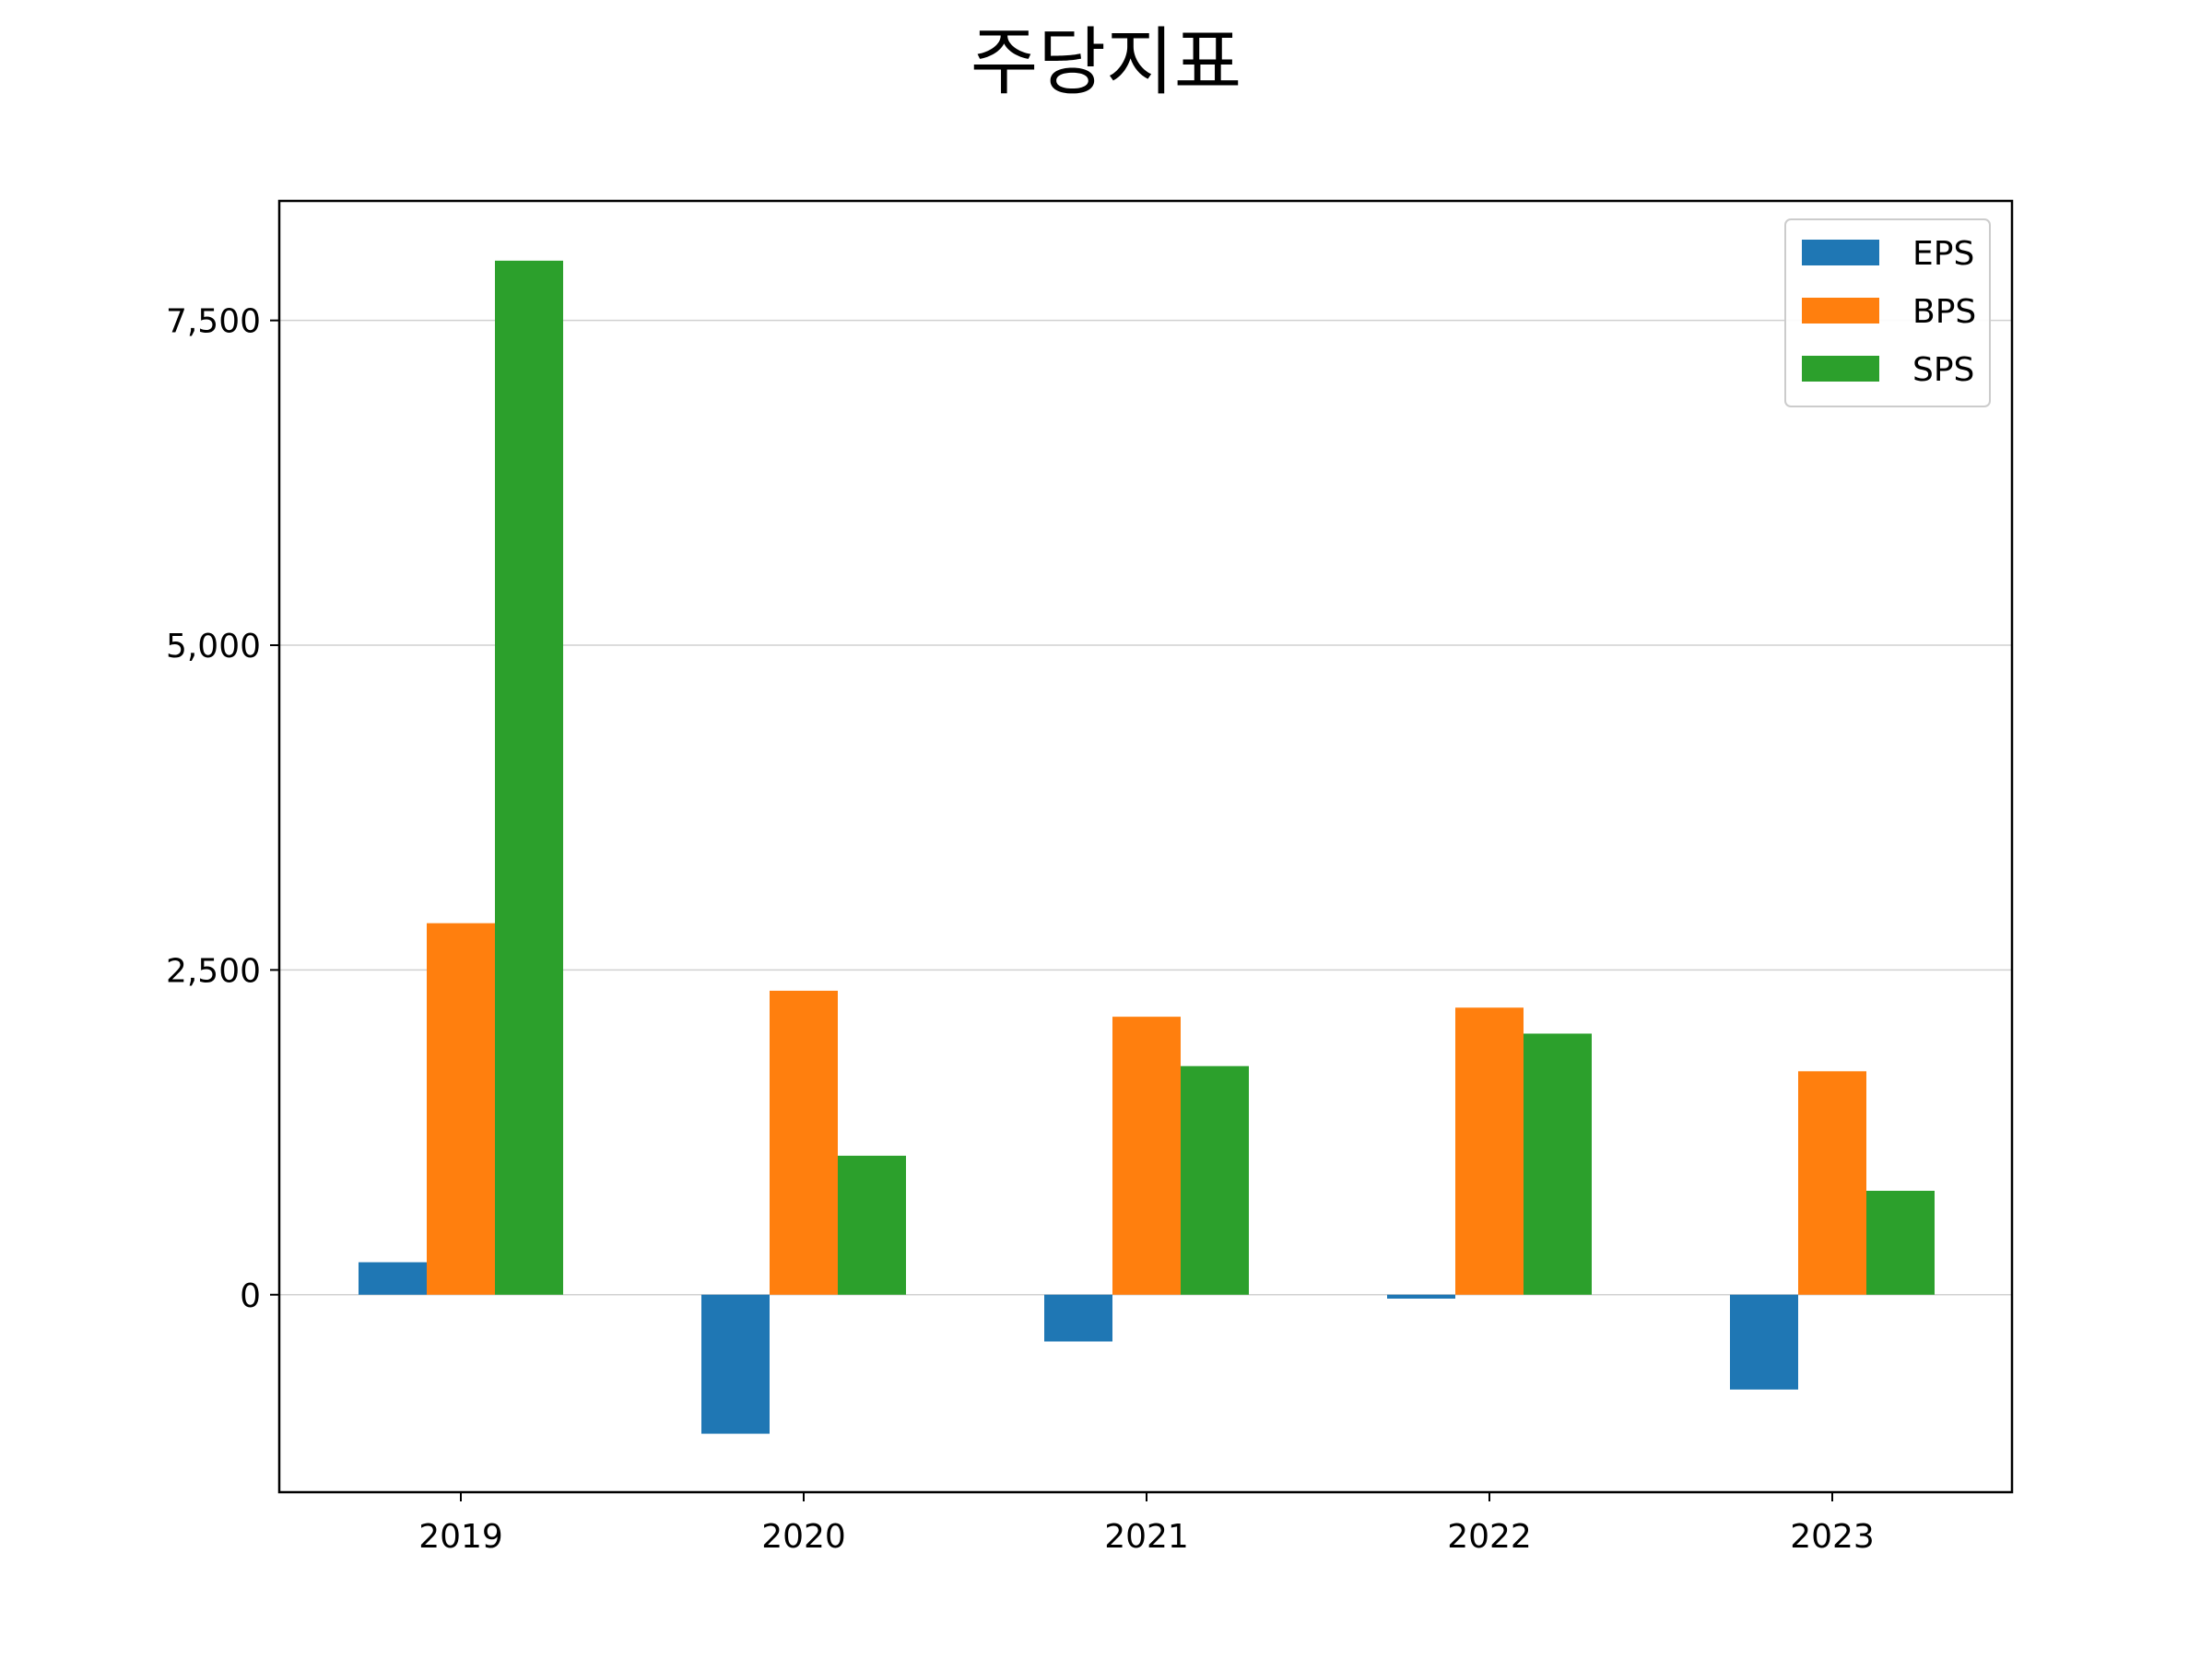 This screenshot has height=1659, width=2212. I want to click on legend-label-eps: EPS, so click(1943, 254).